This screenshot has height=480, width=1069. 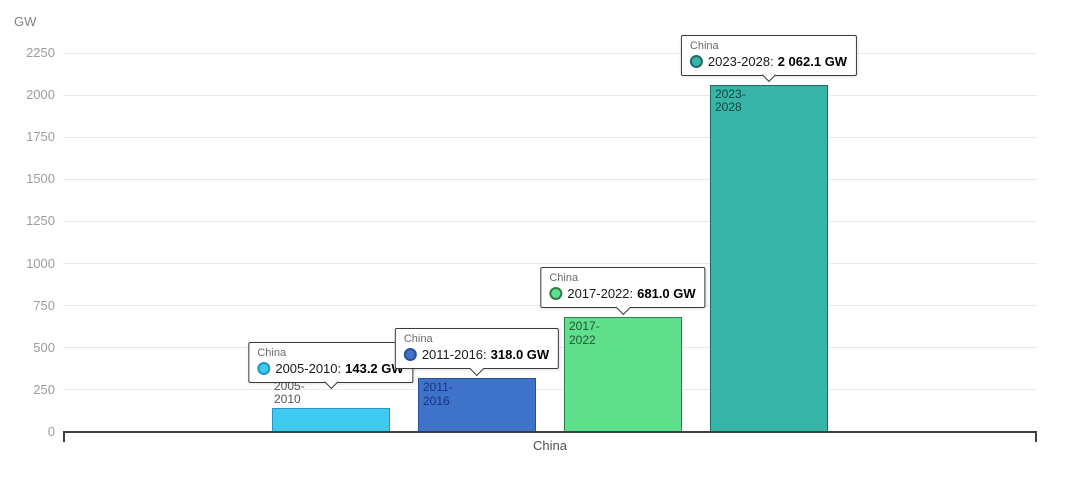 I want to click on tooltip-2017-2022: China 2017-2022: 681.0 GW, so click(x=623, y=291).